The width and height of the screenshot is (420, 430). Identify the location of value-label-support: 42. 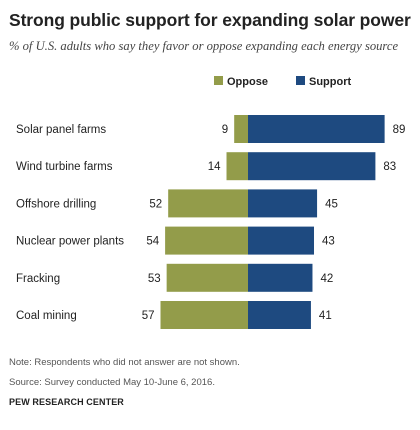
(326, 279).